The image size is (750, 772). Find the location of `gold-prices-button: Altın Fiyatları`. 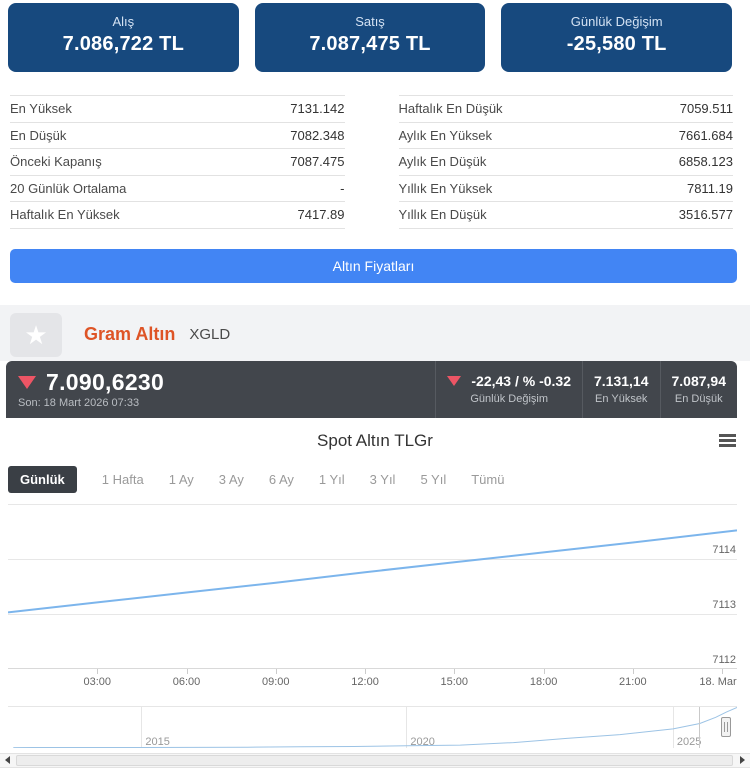

gold-prices-button: Altın Fiyatları is located at coordinates (373, 265).